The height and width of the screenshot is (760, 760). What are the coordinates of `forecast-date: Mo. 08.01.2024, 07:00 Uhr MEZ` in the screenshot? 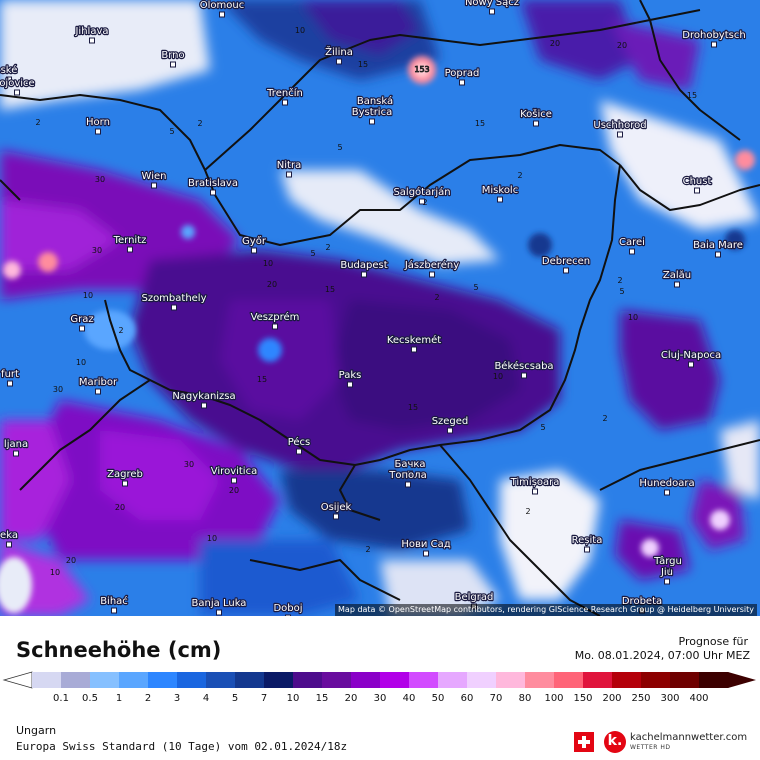 It's located at (662, 655).